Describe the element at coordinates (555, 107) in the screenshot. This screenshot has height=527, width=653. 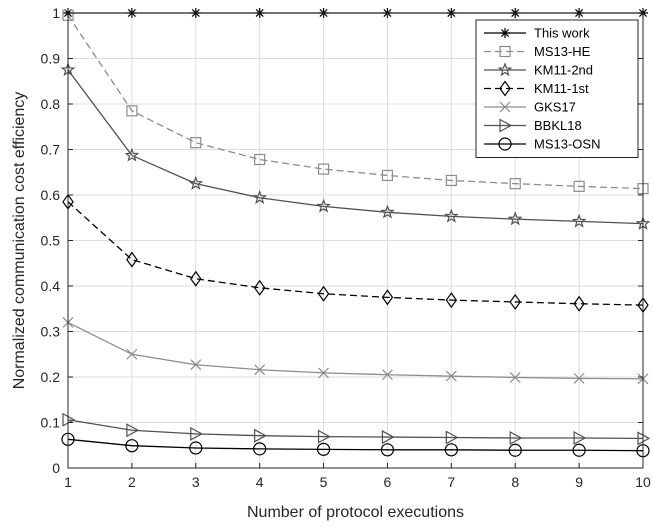
I see `legend-label: GKS17` at that location.